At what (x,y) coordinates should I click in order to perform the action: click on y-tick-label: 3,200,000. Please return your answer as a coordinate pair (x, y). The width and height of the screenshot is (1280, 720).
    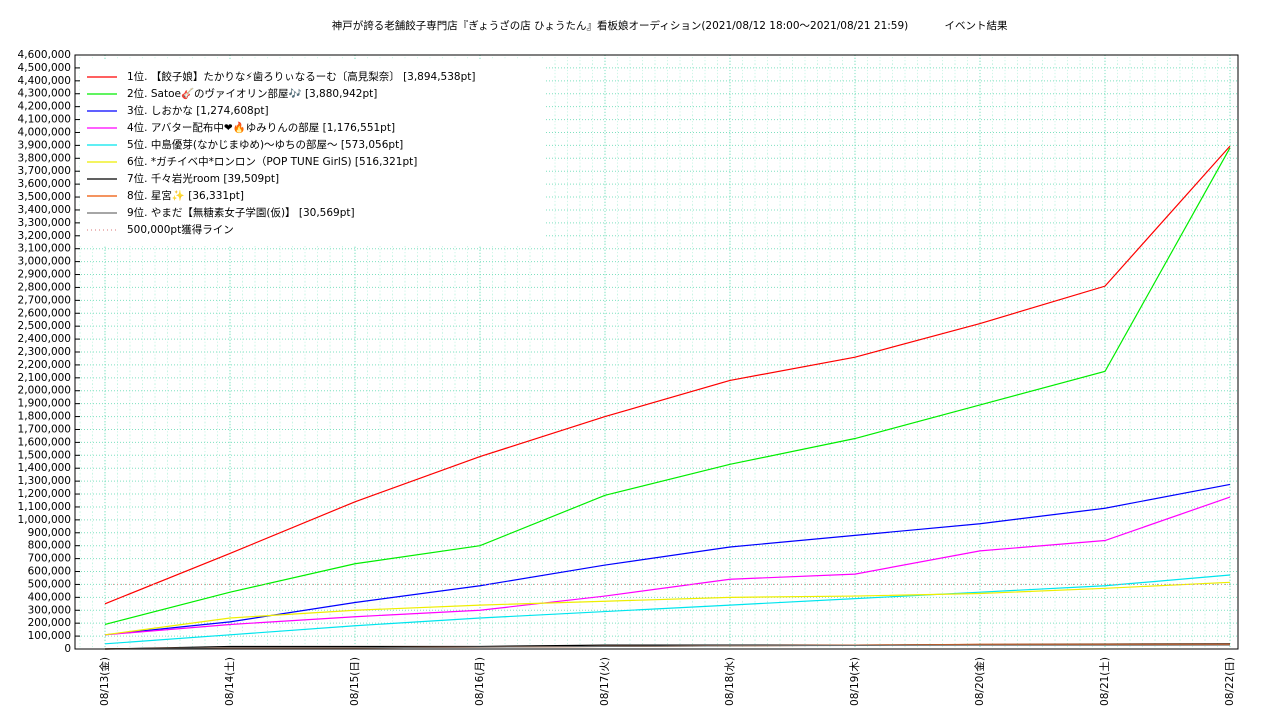
    Looking at the image, I should click on (44, 236).